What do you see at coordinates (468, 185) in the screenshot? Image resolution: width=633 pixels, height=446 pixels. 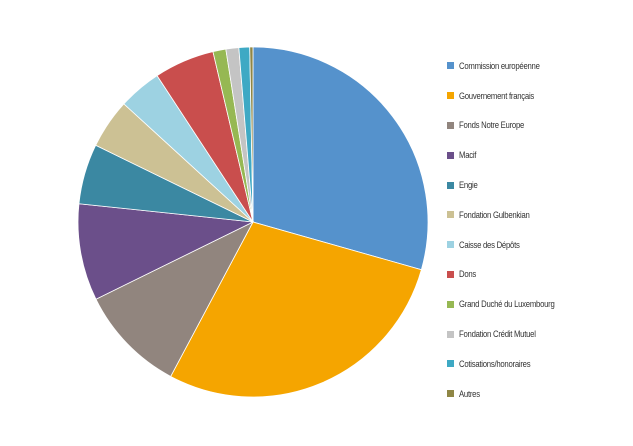 I see `legend-label: Engie` at bounding box center [468, 185].